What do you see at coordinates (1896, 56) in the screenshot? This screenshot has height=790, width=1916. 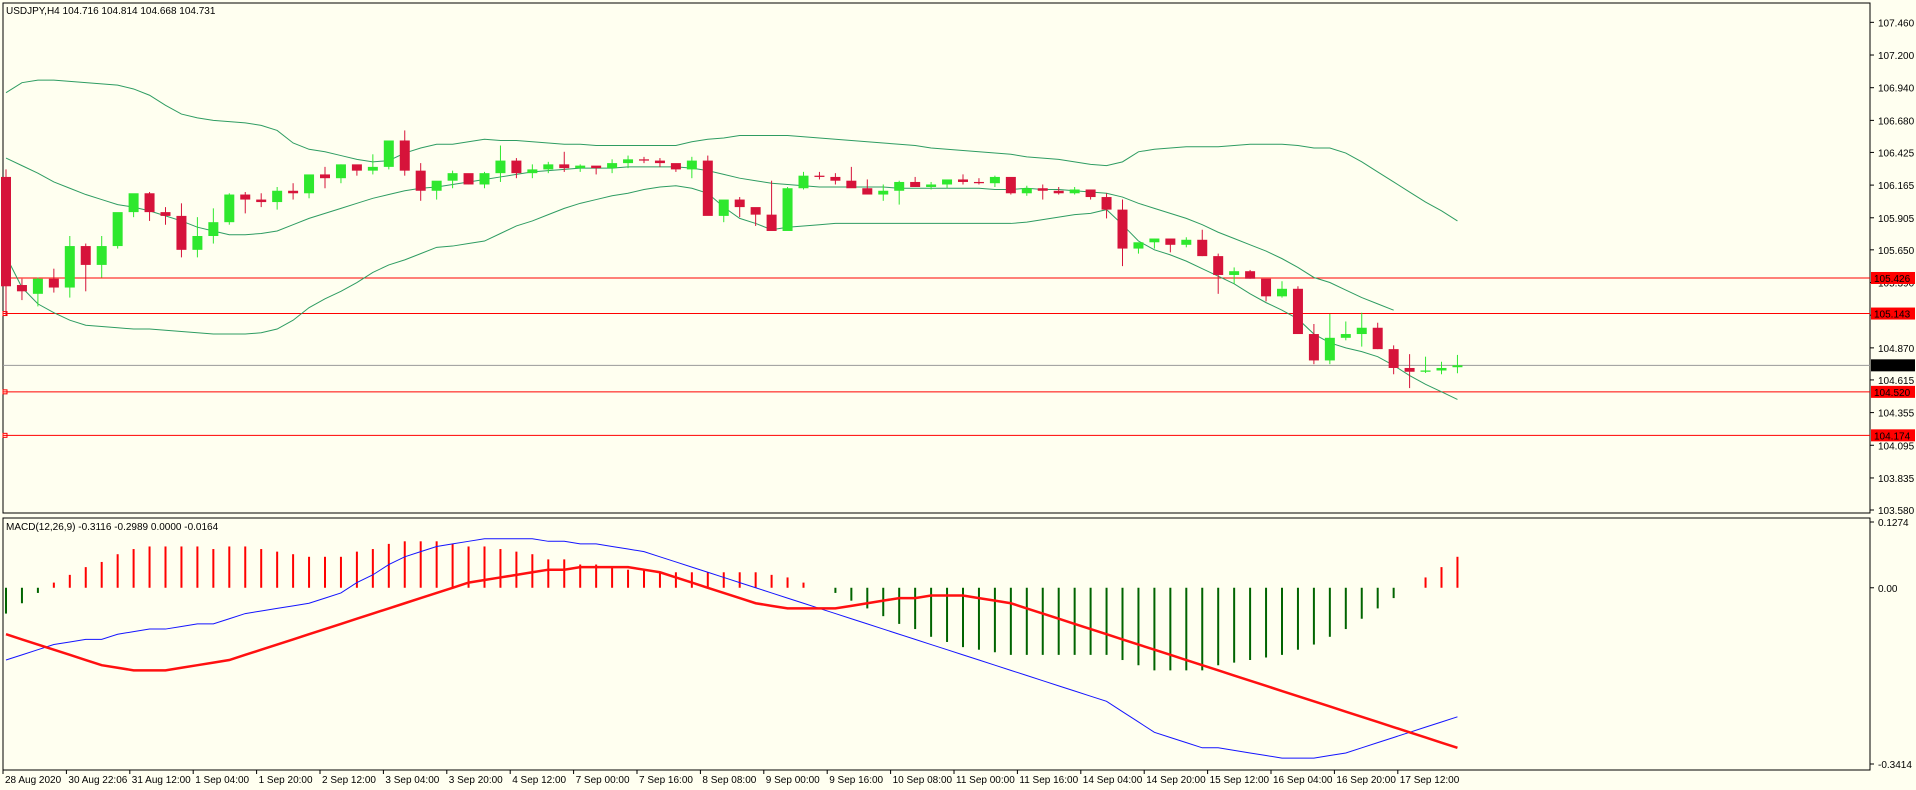 I see `price-tick-label: 107.200` at bounding box center [1896, 56].